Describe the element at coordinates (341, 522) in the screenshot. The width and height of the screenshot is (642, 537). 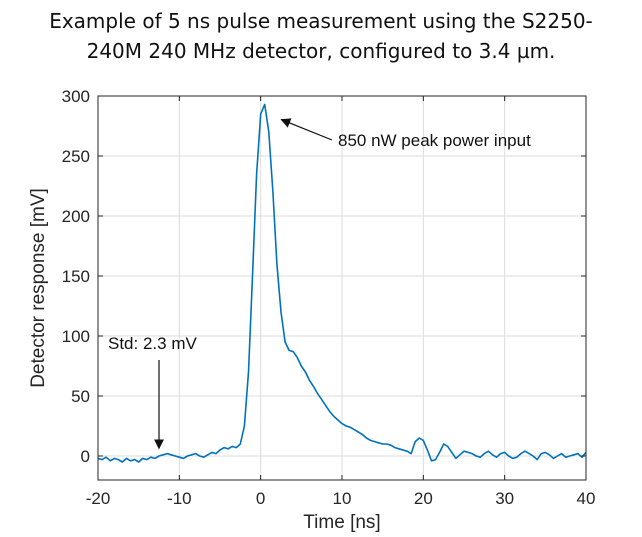
I see `x-axis-label: Time [ns]` at that location.